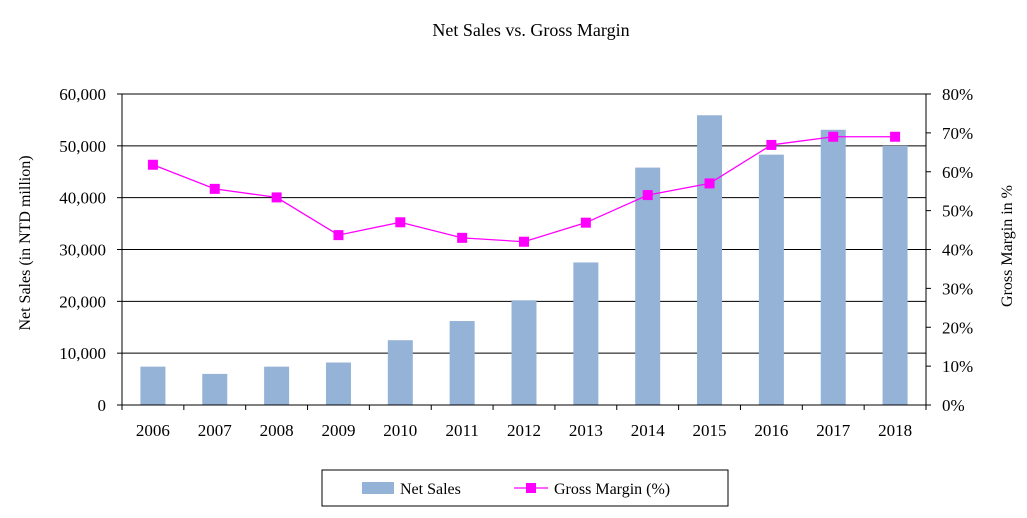 This screenshot has width=1027, height=518. I want to click on bar-net-sales-2018, so click(895, 275).